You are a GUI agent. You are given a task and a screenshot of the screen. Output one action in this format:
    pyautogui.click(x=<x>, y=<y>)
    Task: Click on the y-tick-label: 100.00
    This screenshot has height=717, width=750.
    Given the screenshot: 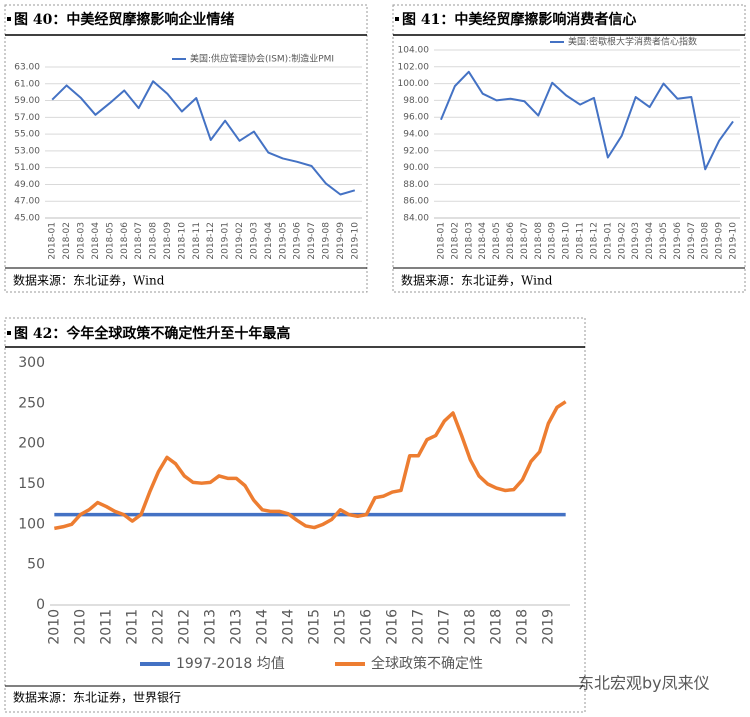 What is the action you would take?
    pyautogui.click(x=414, y=84)
    